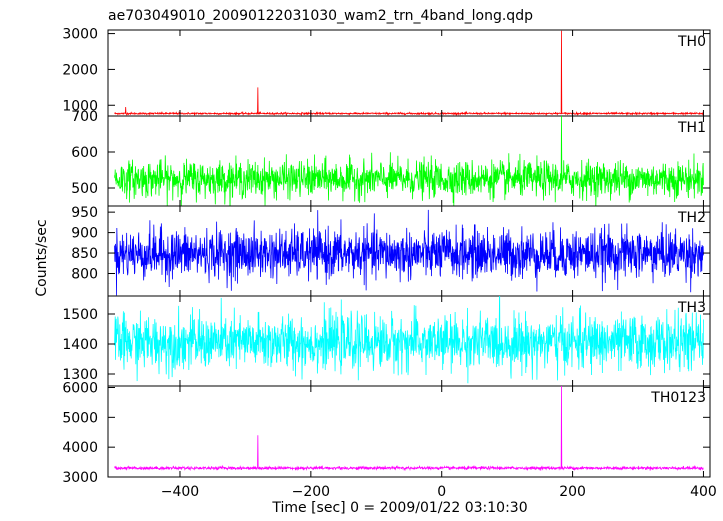  Describe the element at coordinates (311, 492) in the screenshot. I see `x-tick-label: −200` at that location.